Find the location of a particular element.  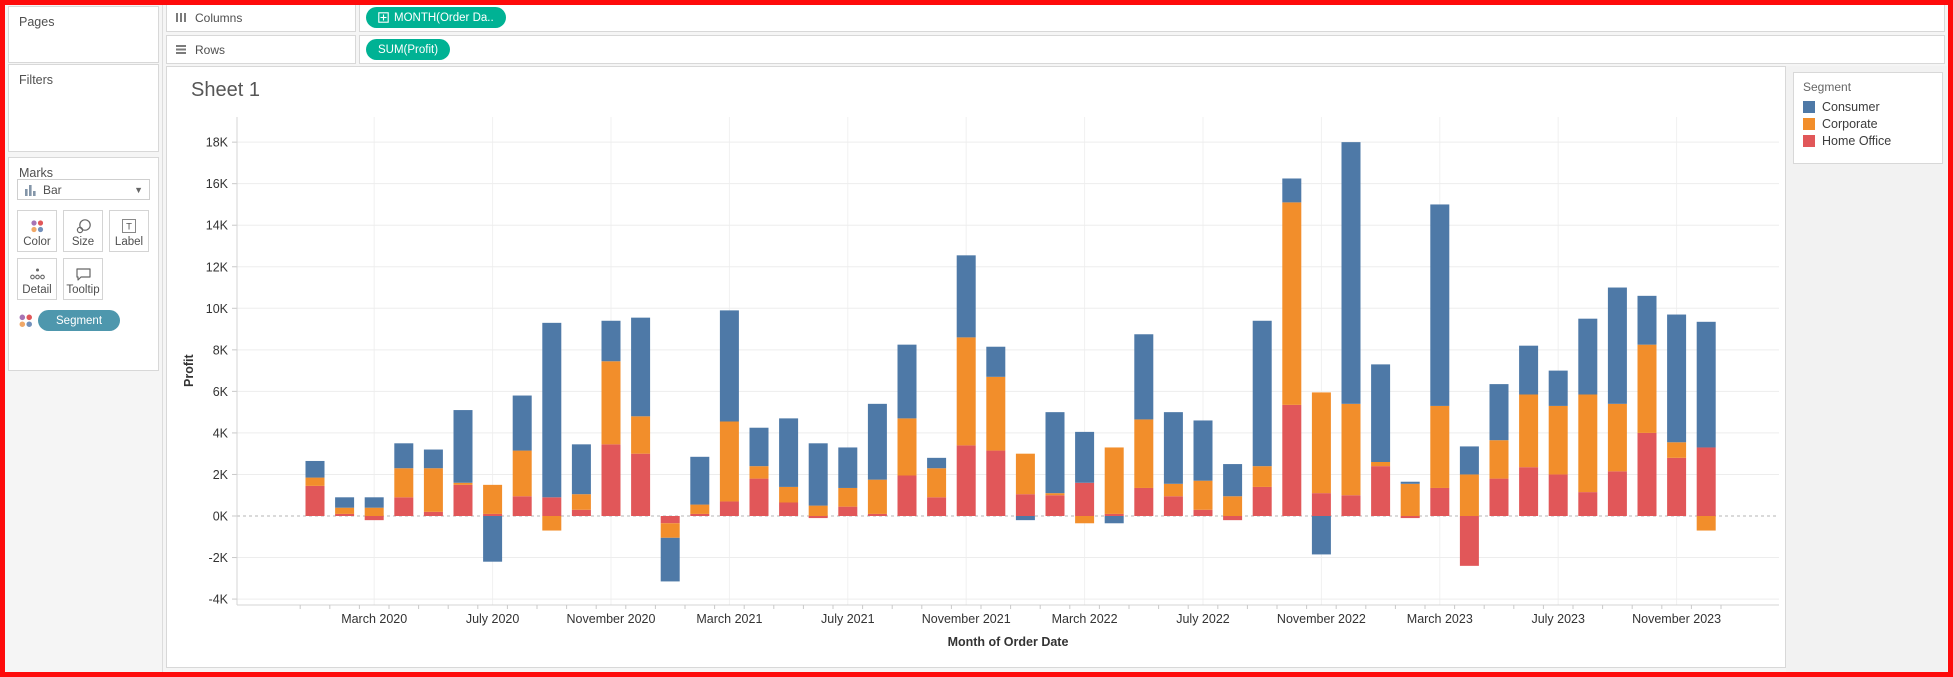

columns-shelf: MONTH(Order Da.. is located at coordinates (1152, 17).